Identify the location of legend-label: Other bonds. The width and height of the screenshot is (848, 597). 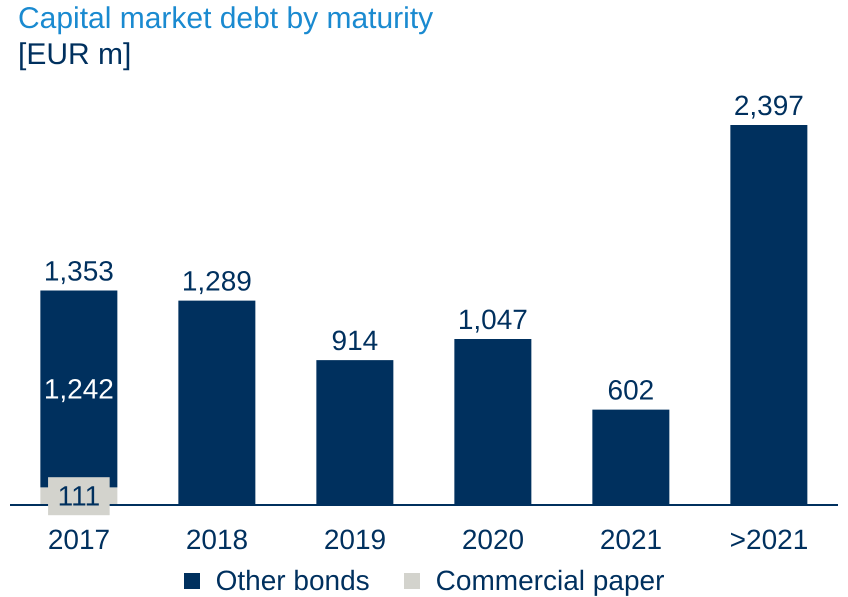
(293, 581).